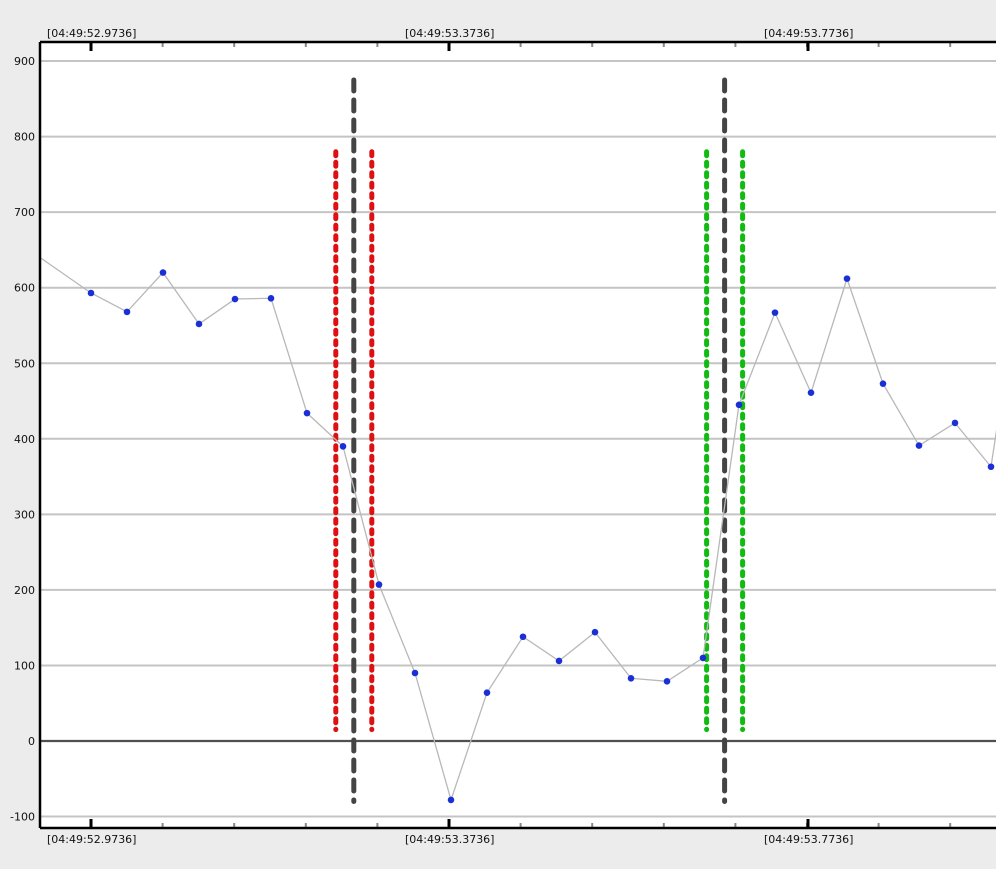  Describe the element at coordinates (22, 817) in the screenshot. I see `y-tick-label: -100` at that location.